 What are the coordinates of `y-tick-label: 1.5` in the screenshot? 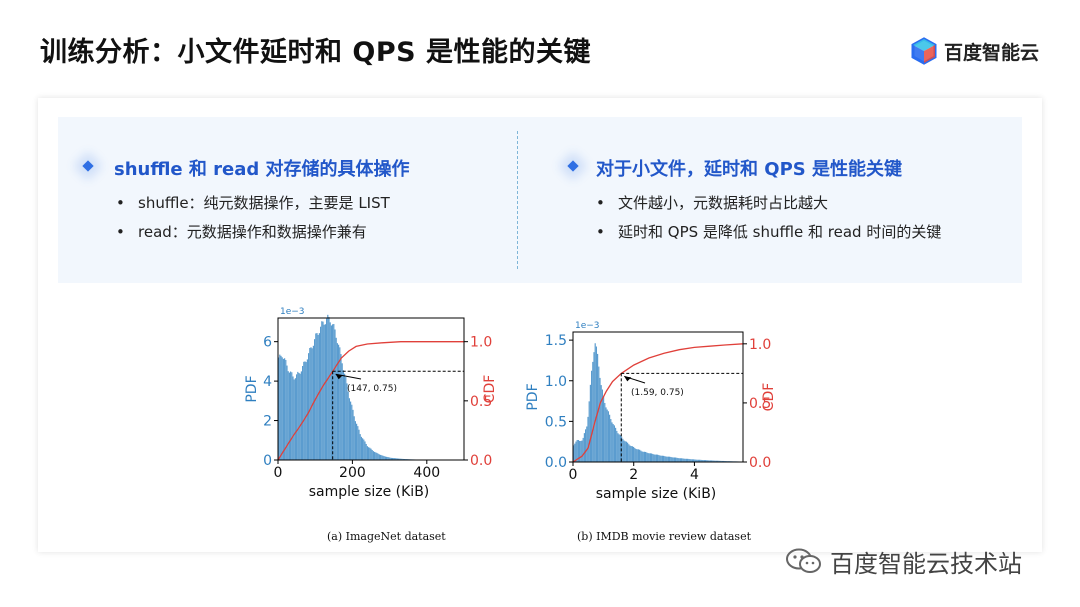 It's located at (556, 341).